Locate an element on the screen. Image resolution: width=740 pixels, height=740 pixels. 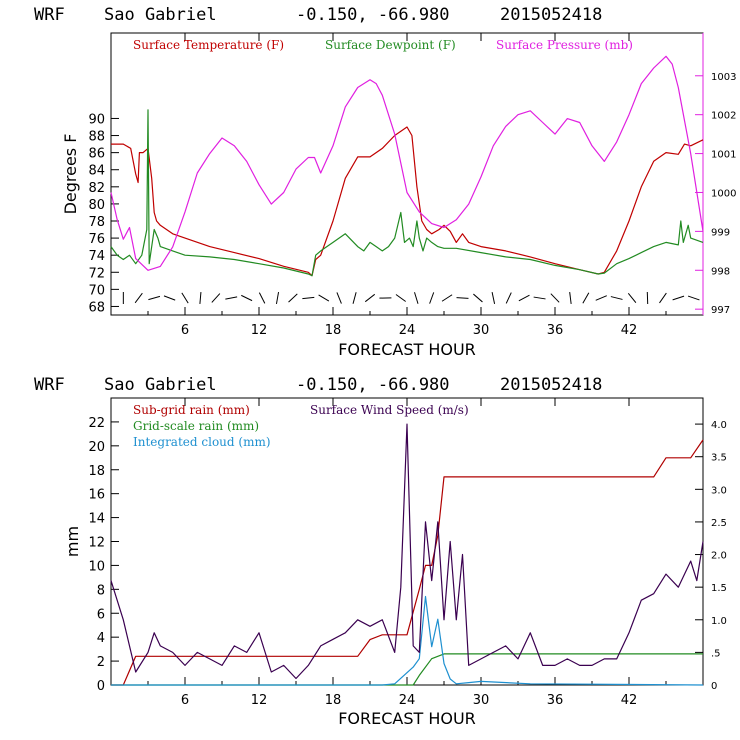
legend-wind: Surface Wind Speed (m/s) is located at coordinates (389, 410).